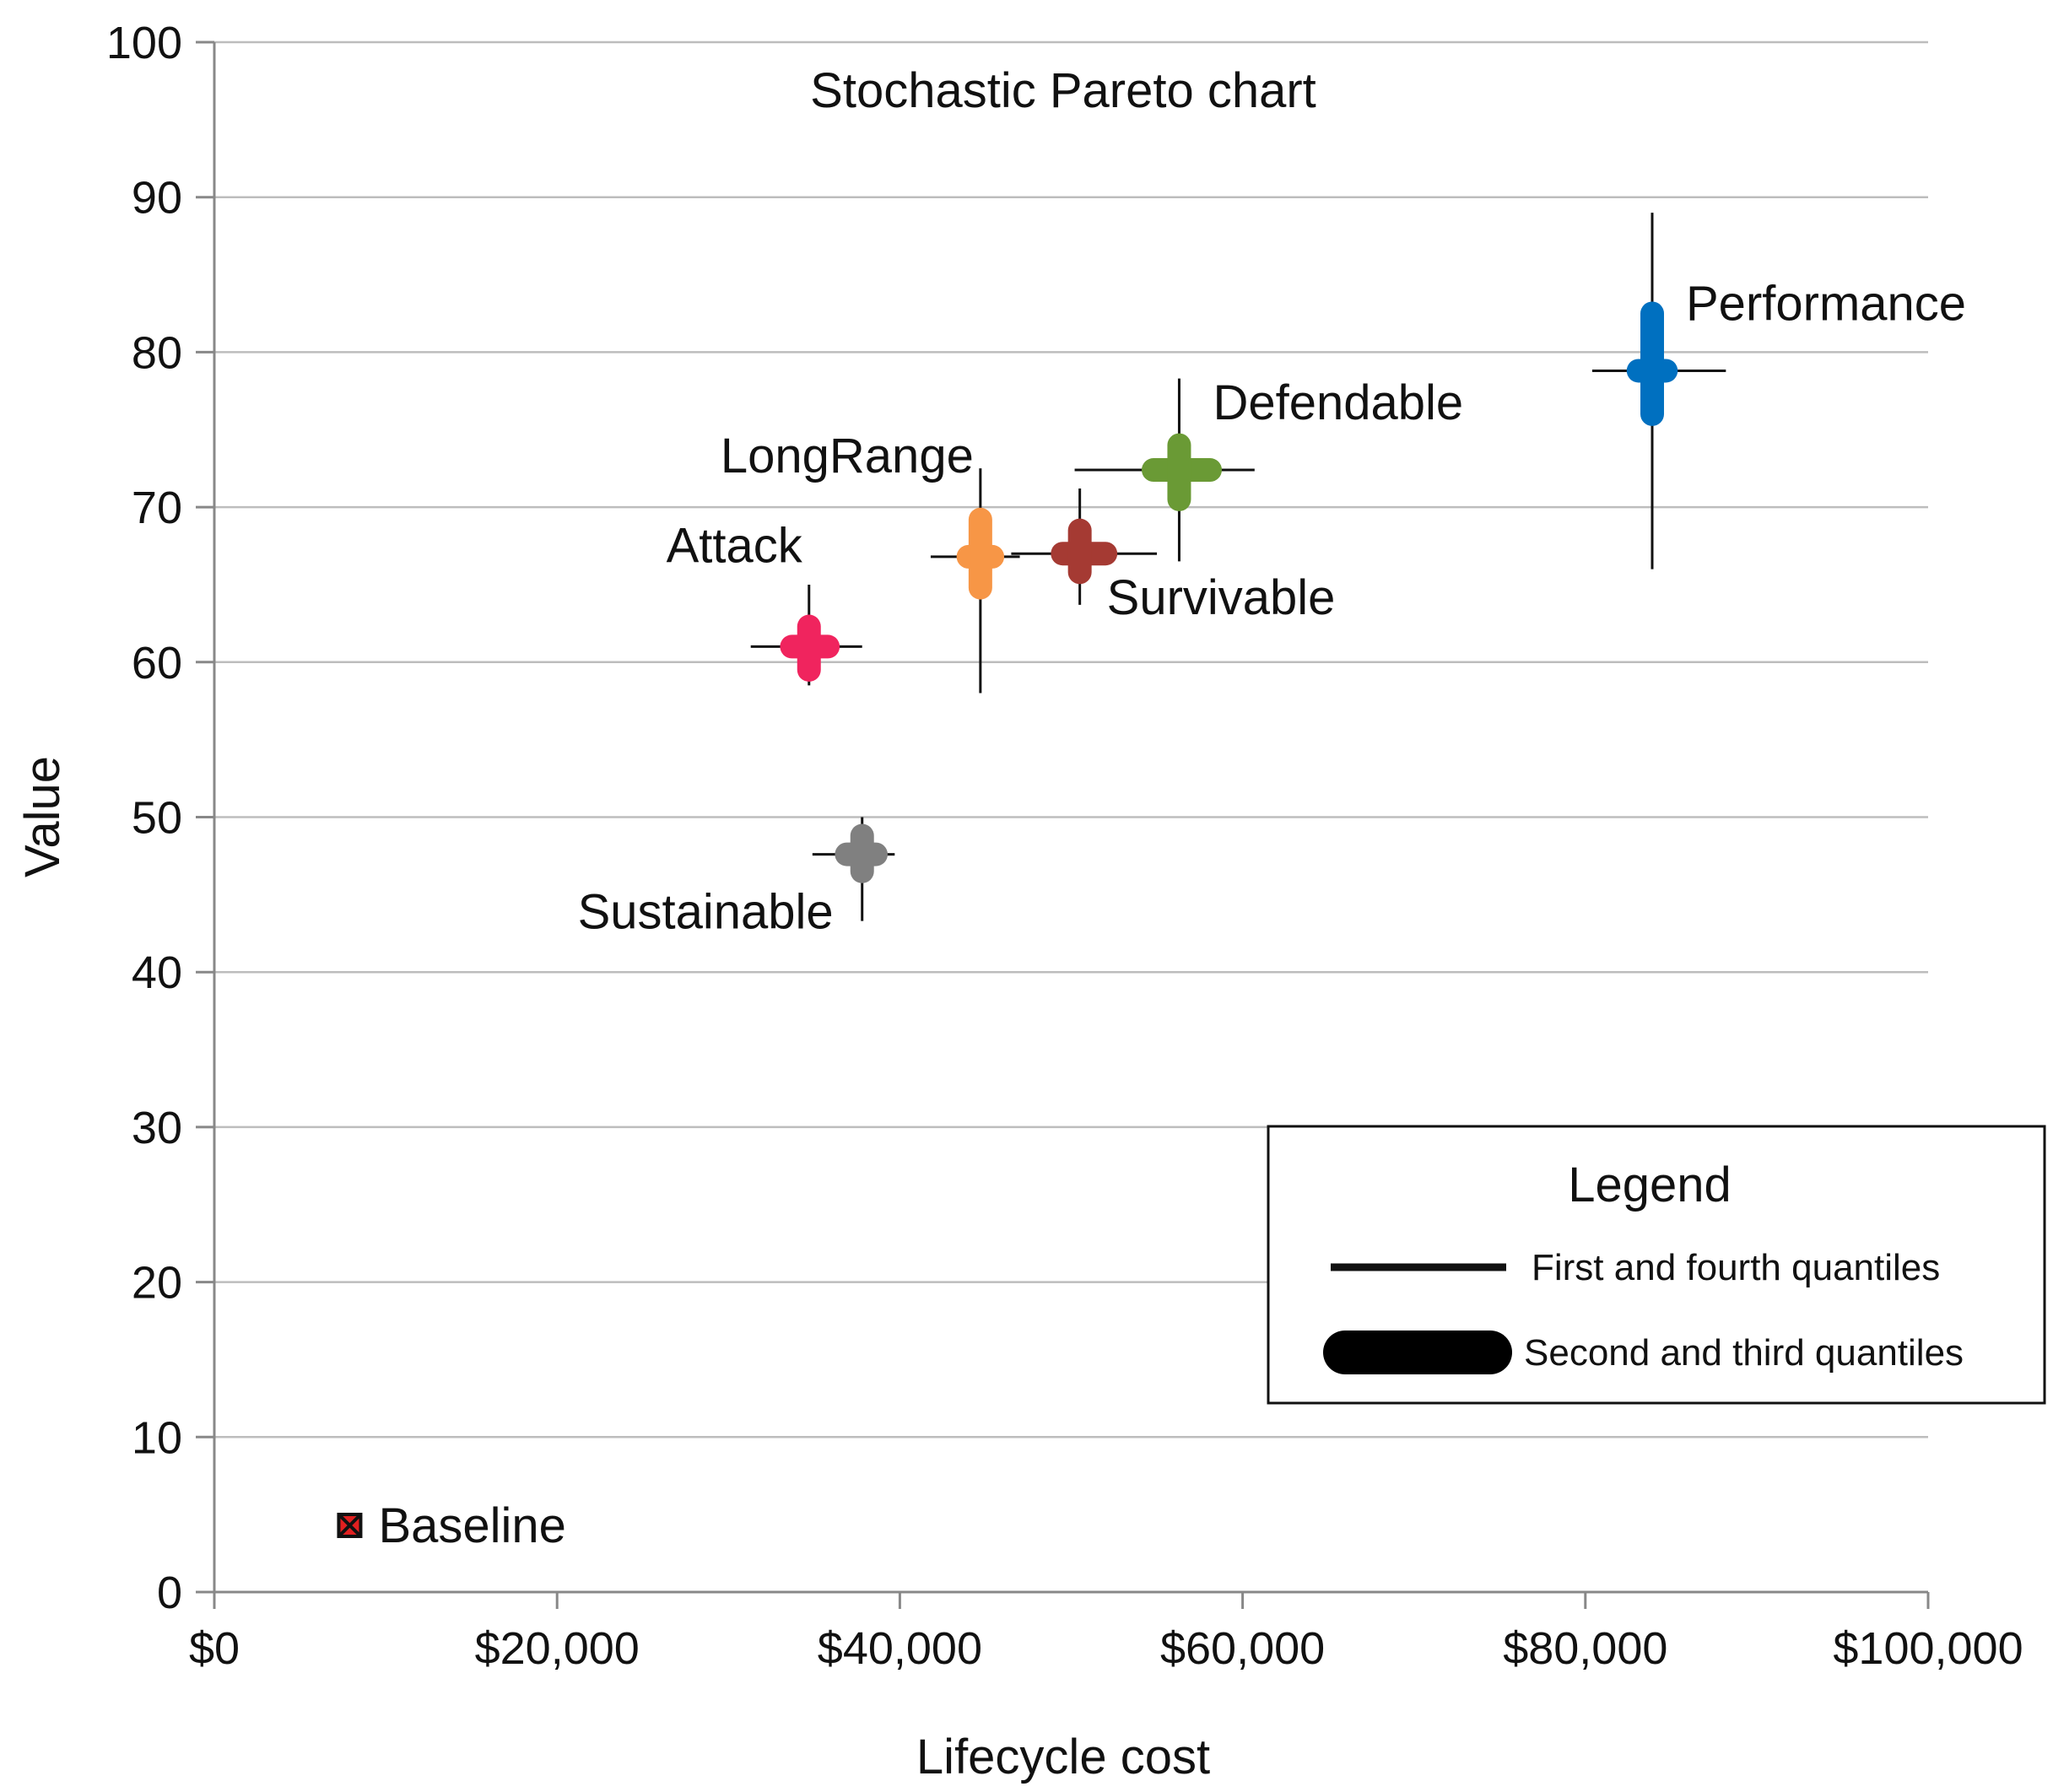 The image size is (2053, 1792). I want to click on y-tick-label: 40, so click(157, 973).